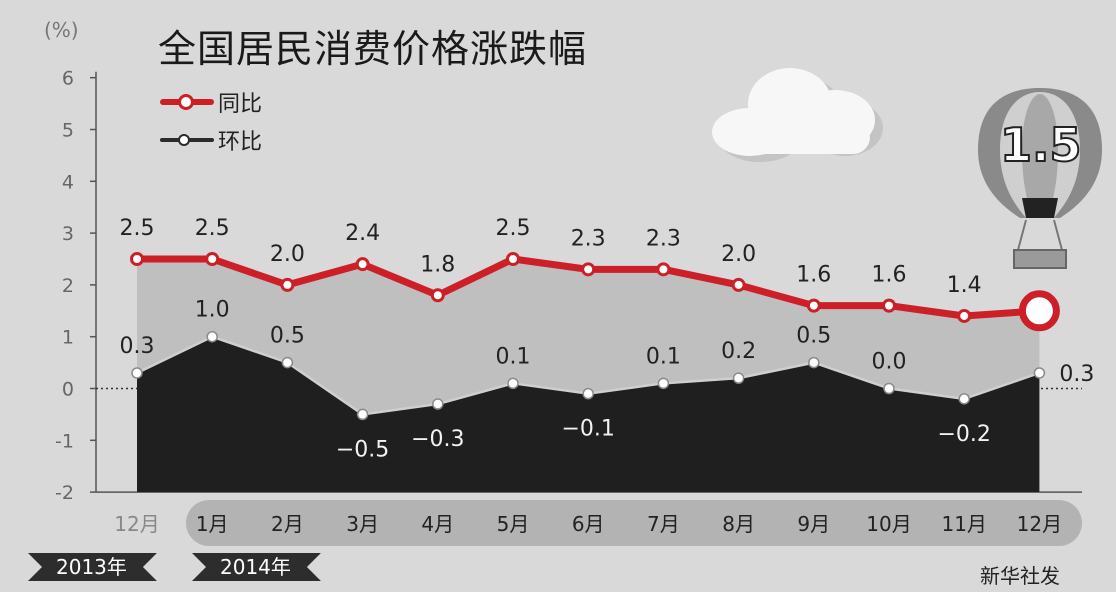 This screenshot has width=1116, height=592. Describe the element at coordinates (64, 441) in the screenshot. I see `y-tick-label: -1` at that location.